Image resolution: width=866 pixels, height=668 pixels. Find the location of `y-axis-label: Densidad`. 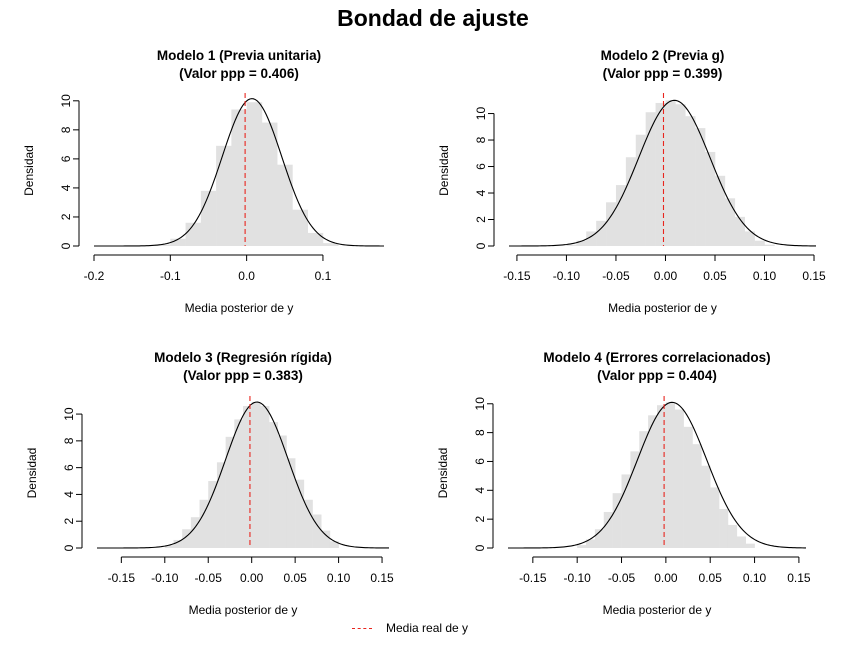

y-axis-label: Densidad is located at coordinates (32, 473).